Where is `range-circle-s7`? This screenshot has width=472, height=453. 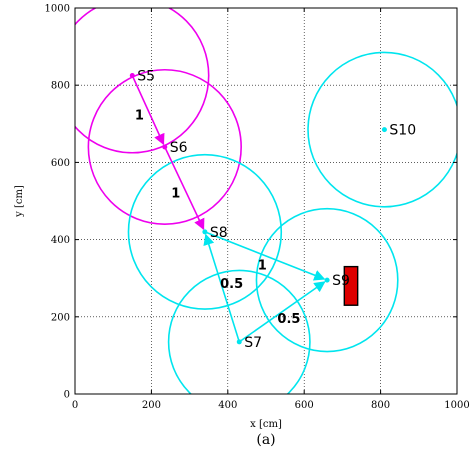
range-circle-s7 is located at coordinates (239, 331).